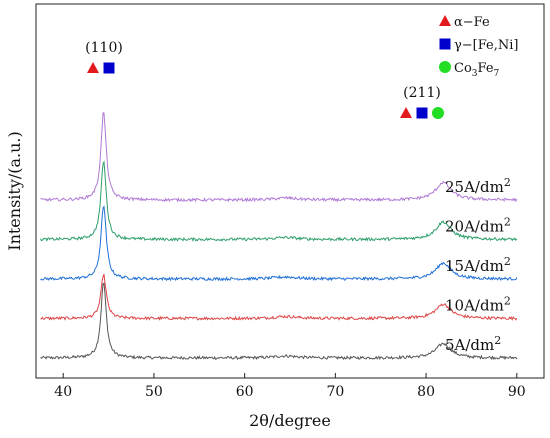 This screenshot has width=550, height=438. I want to click on peak-2-triangle-marker, so click(406, 112).